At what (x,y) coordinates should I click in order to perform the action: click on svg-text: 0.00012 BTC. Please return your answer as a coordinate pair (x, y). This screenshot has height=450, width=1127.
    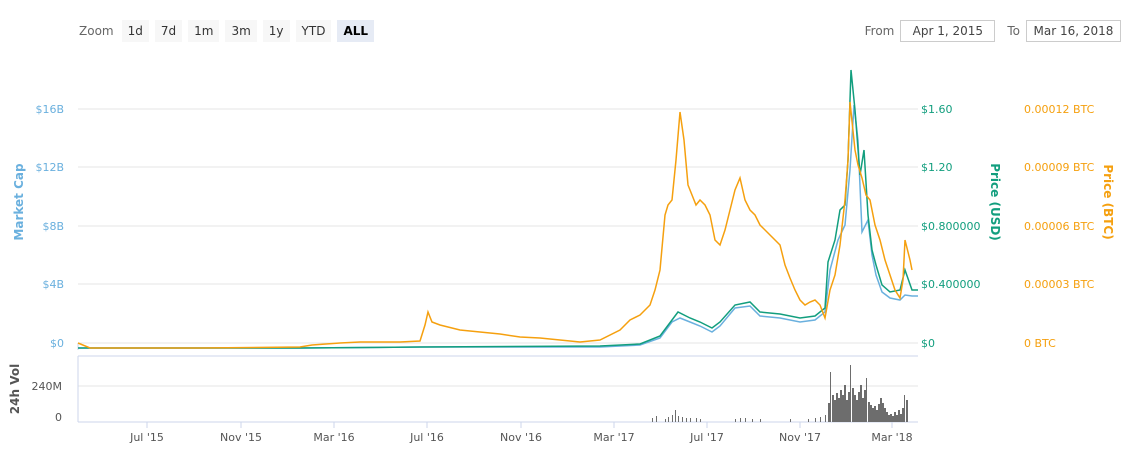
    Looking at the image, I should click on (1059, 109).